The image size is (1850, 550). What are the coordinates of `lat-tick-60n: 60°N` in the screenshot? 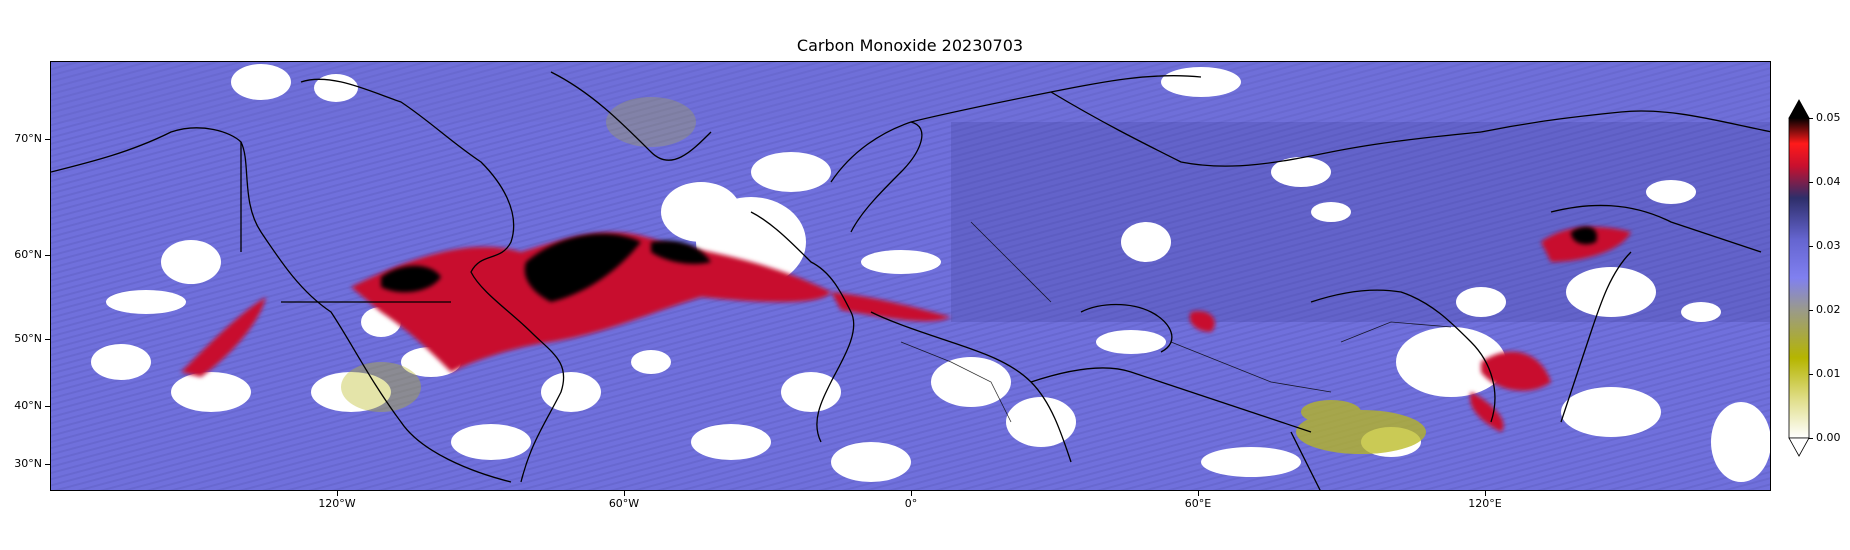 It's located at (28, 254).